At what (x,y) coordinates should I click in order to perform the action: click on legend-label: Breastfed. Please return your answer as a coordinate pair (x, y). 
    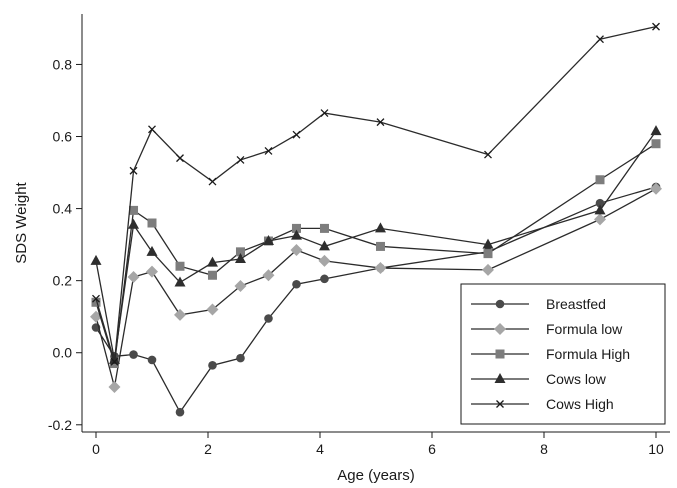
    Looking at the image, I should click on (576, 304).